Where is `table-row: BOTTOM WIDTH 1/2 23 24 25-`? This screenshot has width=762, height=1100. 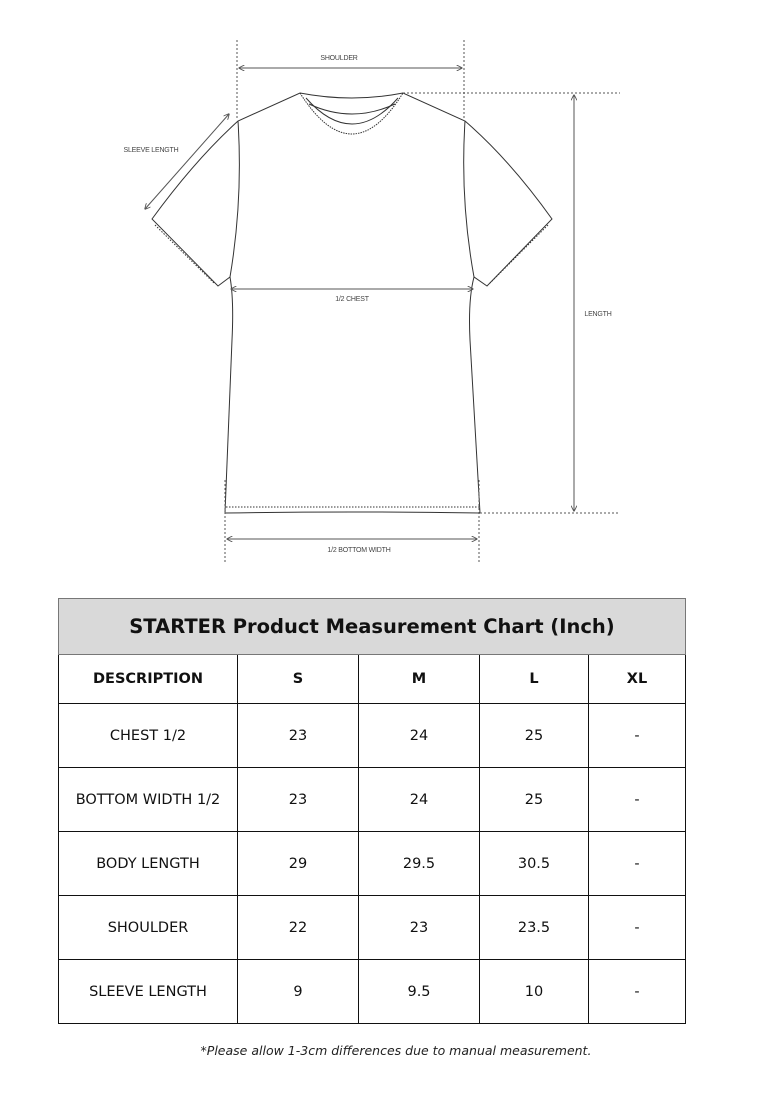 table-row: BOTTOM WIDTH 1/2 23 24 25- is located at coordinates (372, 799).